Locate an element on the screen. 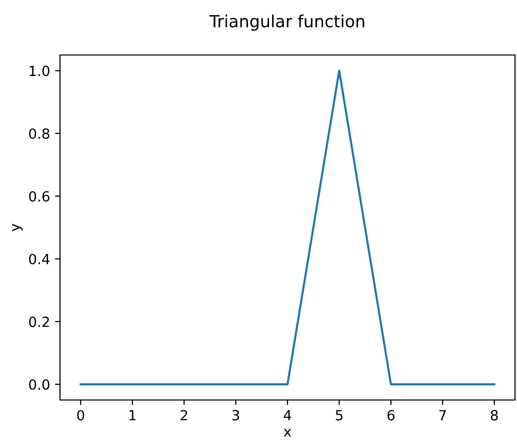 The height and width of the screenshot is (441, 517). x-tick-label: 0 is located at coordinates (80, 415).